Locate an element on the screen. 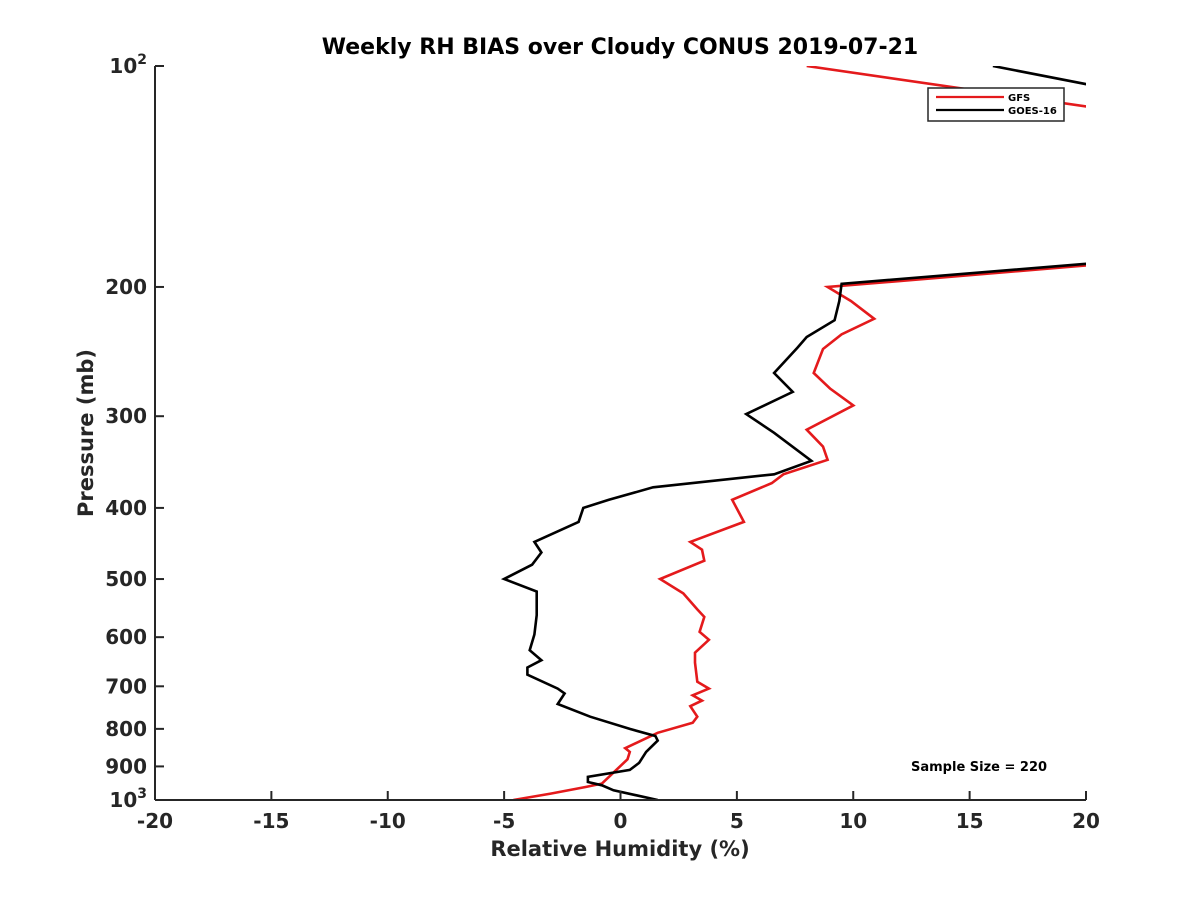  y-tick-label: 500 is located at coordinates (126, 579).